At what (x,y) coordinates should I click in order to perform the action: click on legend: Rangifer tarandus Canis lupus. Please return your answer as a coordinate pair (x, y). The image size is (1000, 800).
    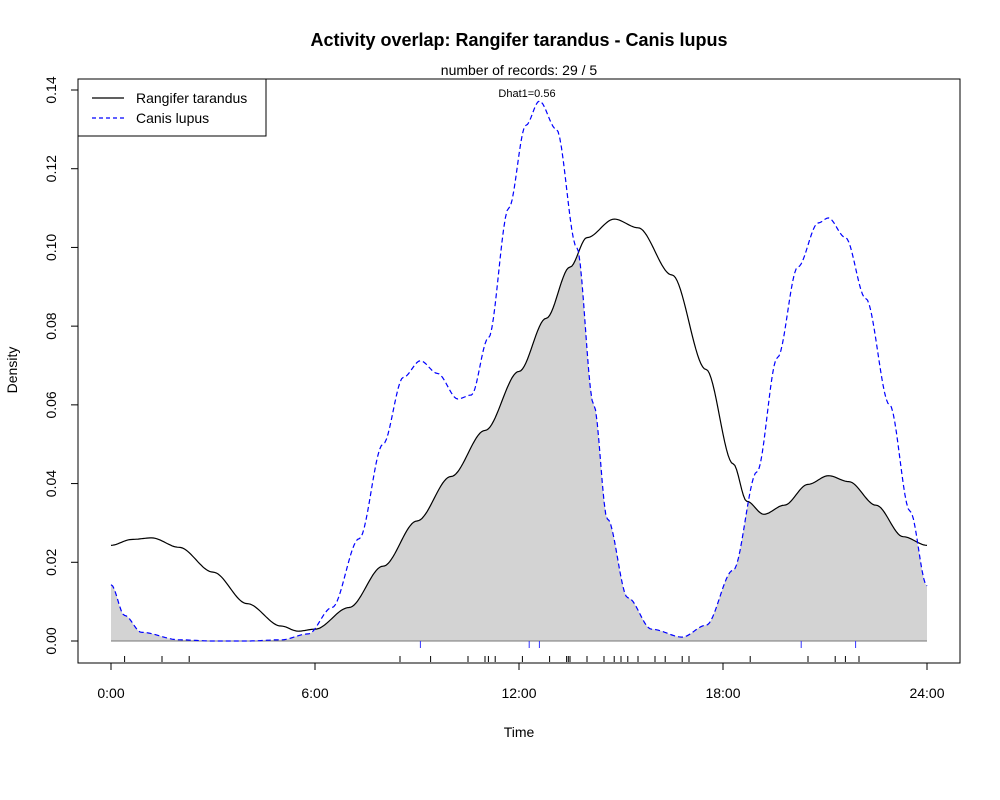
    Looking at the image, I should click on (172, 107).